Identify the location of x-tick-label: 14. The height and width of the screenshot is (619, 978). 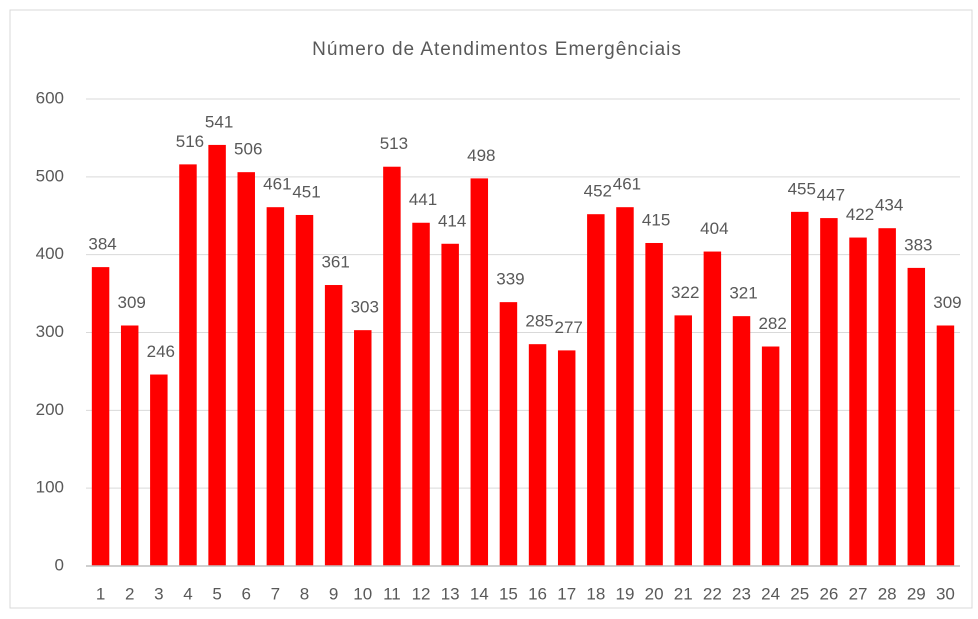
(479, 593).